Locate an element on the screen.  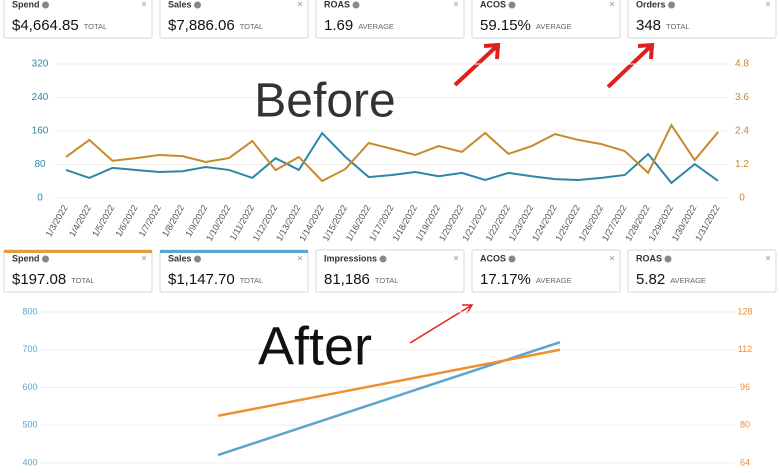
card-value: $1,147.70 is located at coordinates (201, 279).